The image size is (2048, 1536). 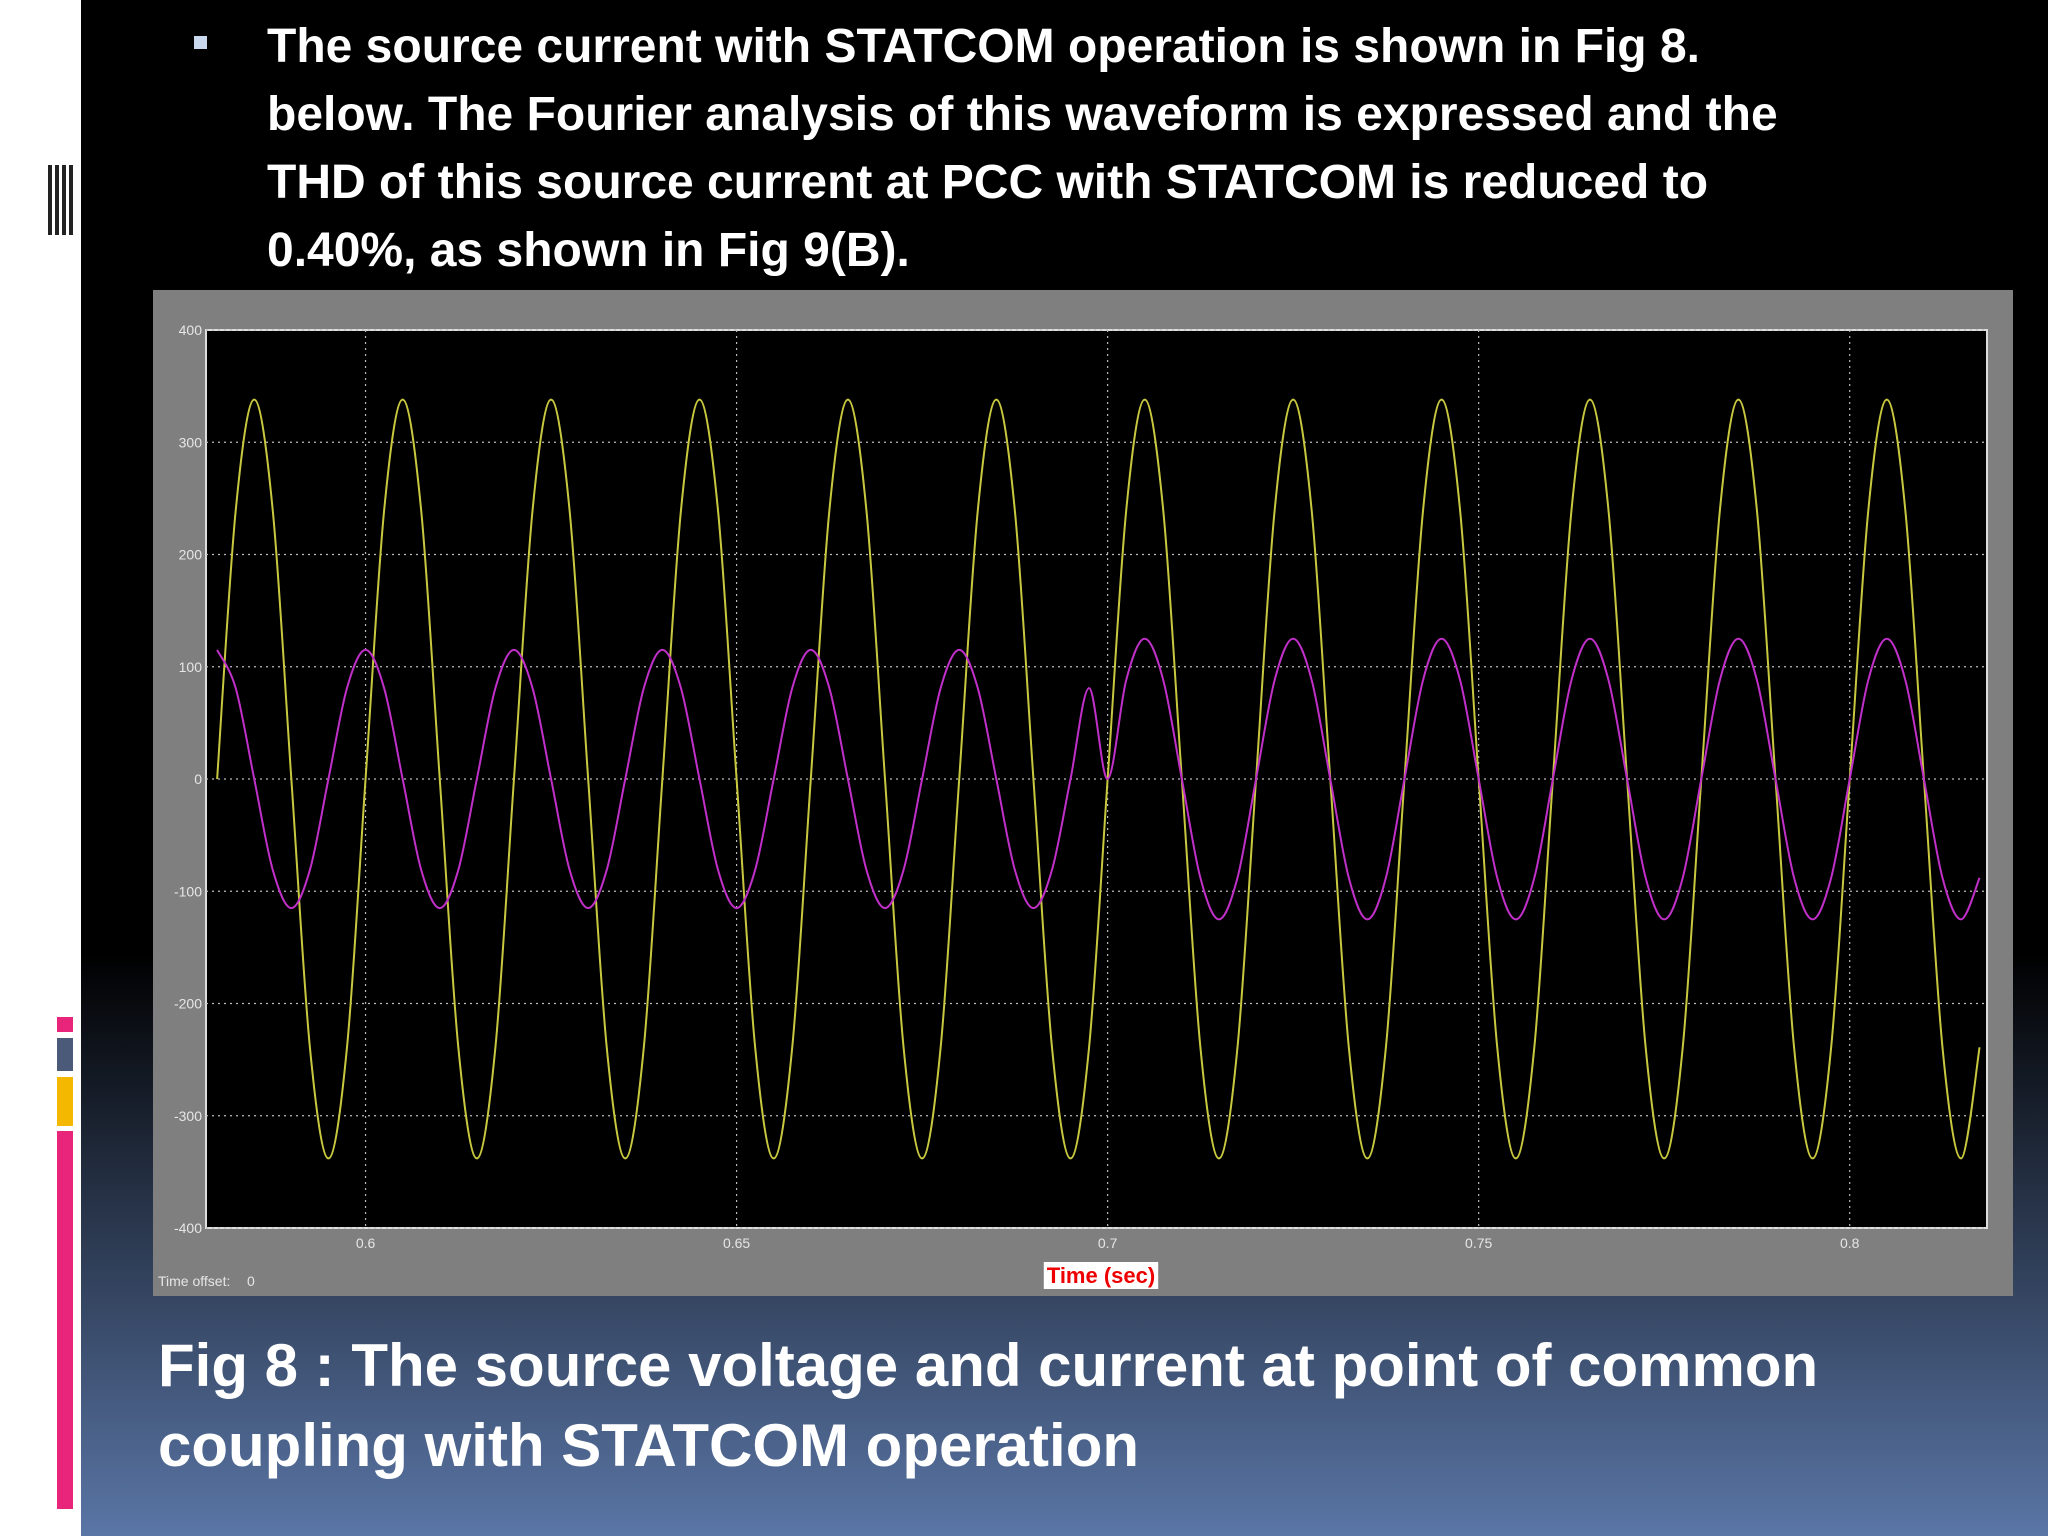 I want to click on y-tick-label: 300, so click(x=191, y=442).